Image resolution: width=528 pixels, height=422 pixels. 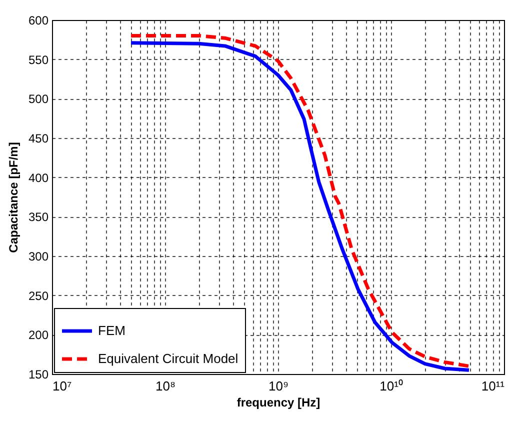 I want to click on legend-label: FEM, so click(x=112, y=330).